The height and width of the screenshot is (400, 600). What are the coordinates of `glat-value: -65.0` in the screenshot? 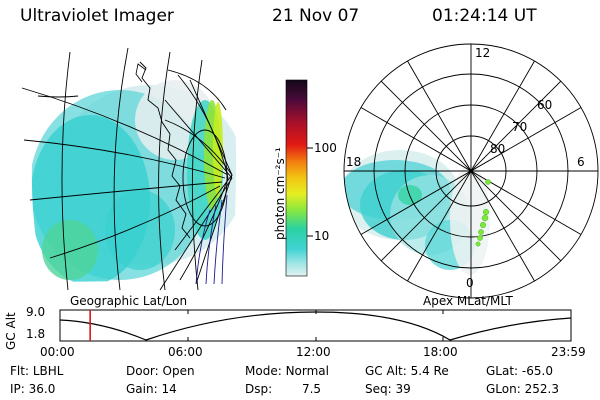 It's located at (537, 371).